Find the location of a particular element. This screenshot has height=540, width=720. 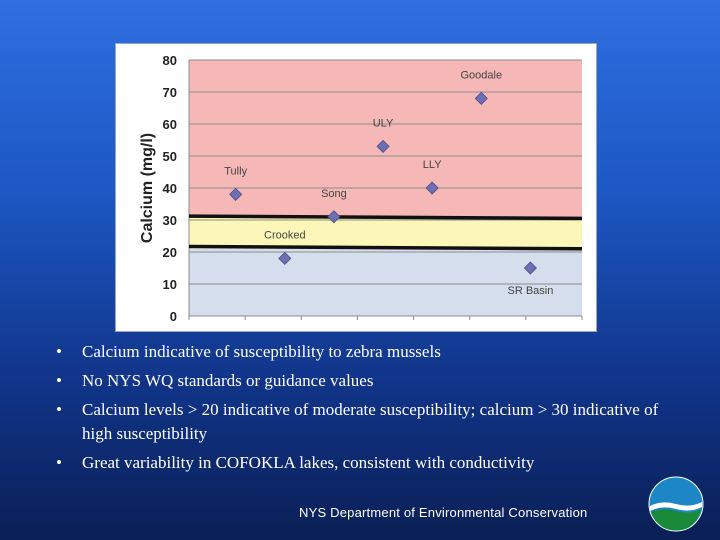

data-label: SR Basin is located at coordinates (530, 291).